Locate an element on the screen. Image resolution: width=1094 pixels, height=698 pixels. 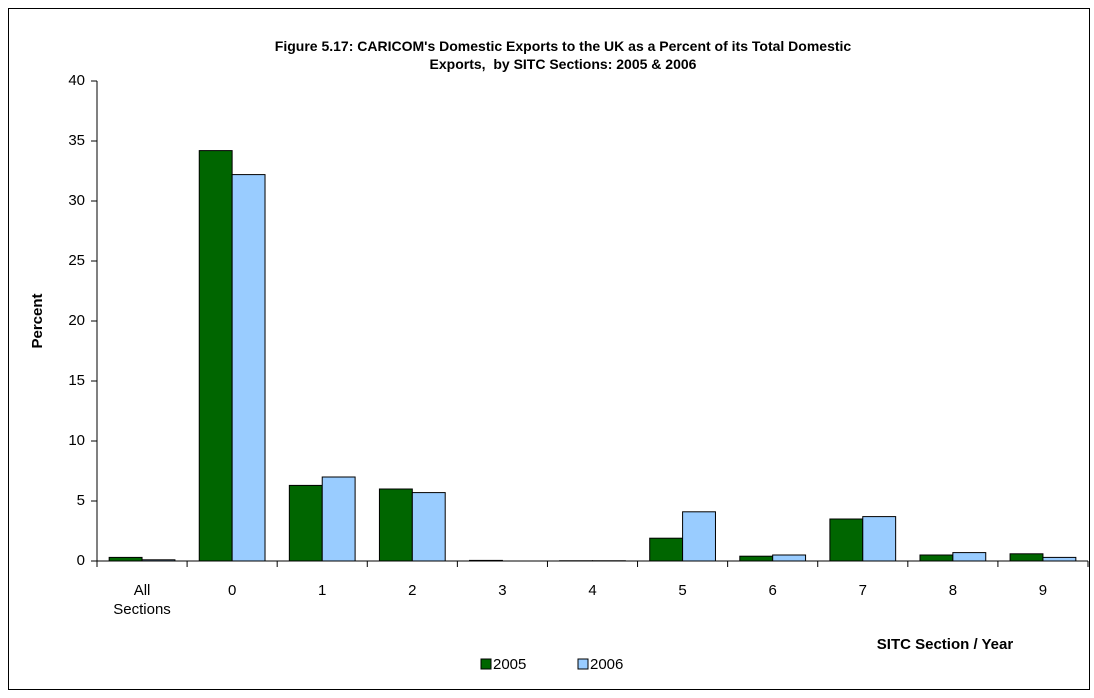
x-tick-label: 1 is located at coordinates (322, 590).